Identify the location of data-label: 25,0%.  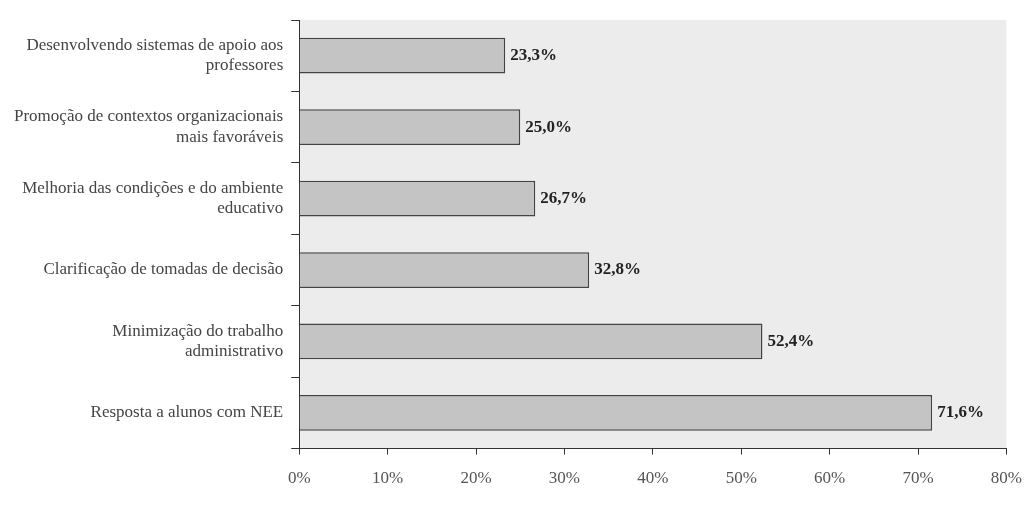
(548, 126).